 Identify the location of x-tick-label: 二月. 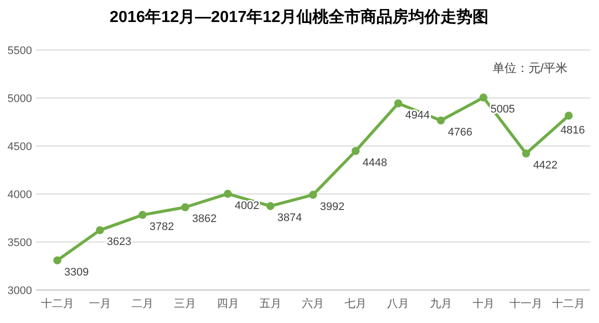
(143, 304).